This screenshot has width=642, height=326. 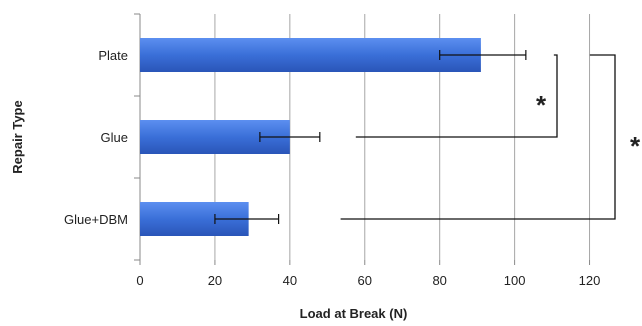 I want to click on x-tick-label: 60, so click(x=365, y=280).